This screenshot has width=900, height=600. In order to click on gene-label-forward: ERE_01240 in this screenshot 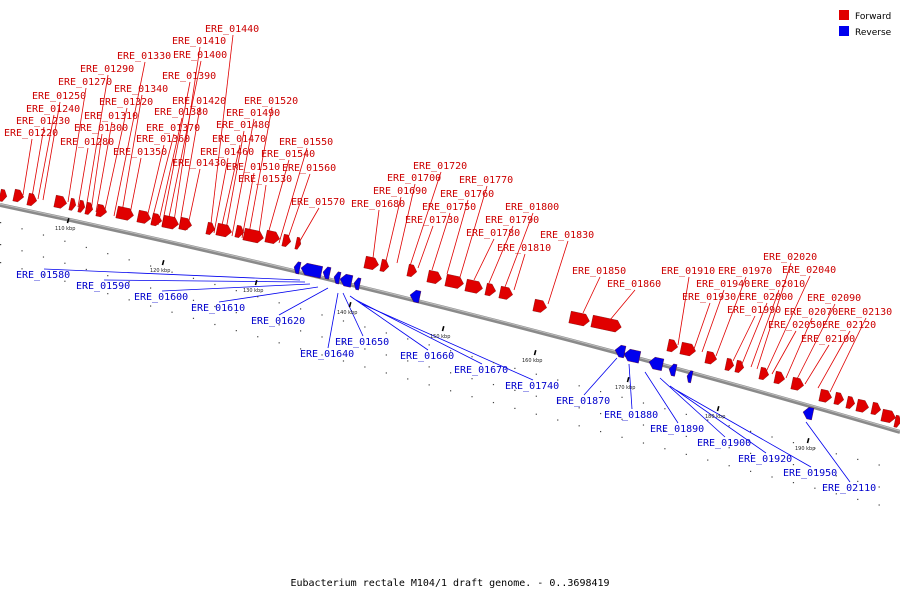, I will do `click(53, 109)`.